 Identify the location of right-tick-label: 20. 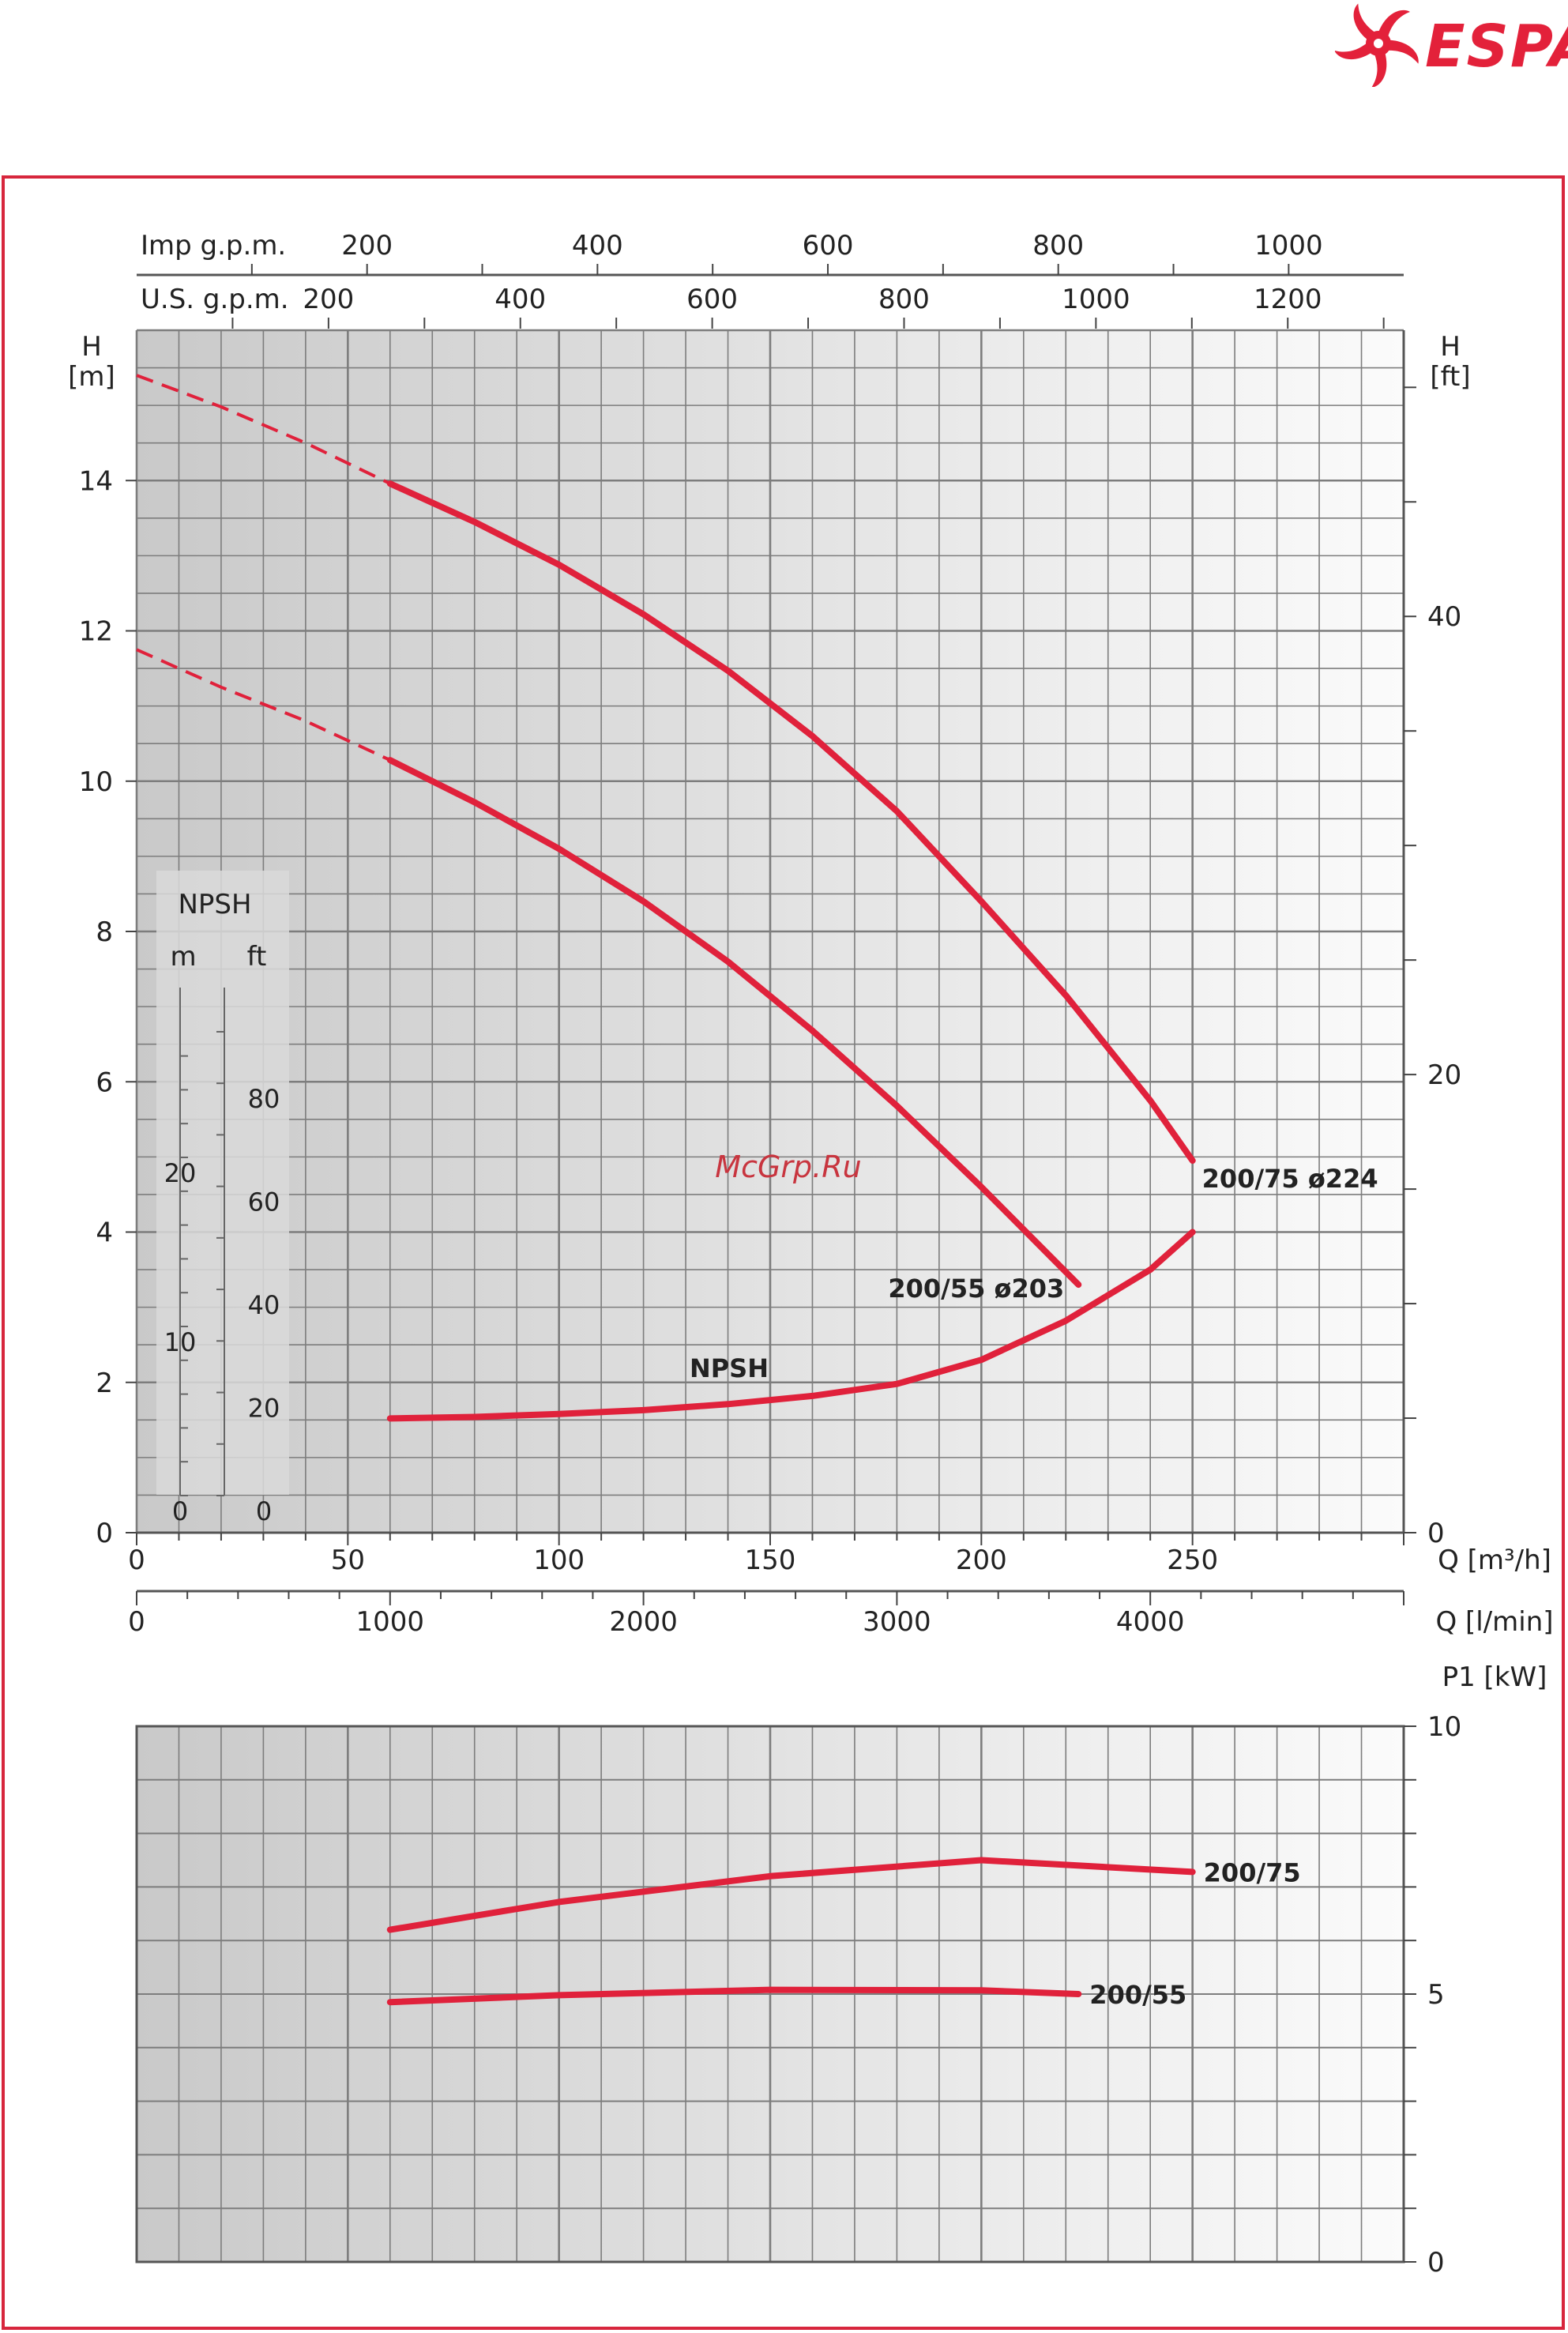
(1444, 1075).